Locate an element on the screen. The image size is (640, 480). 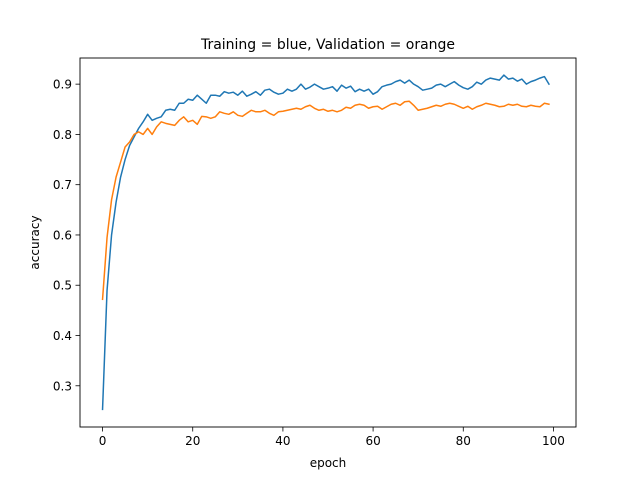
y-tick-label: 0.6 is located at coordinates (62, 235).